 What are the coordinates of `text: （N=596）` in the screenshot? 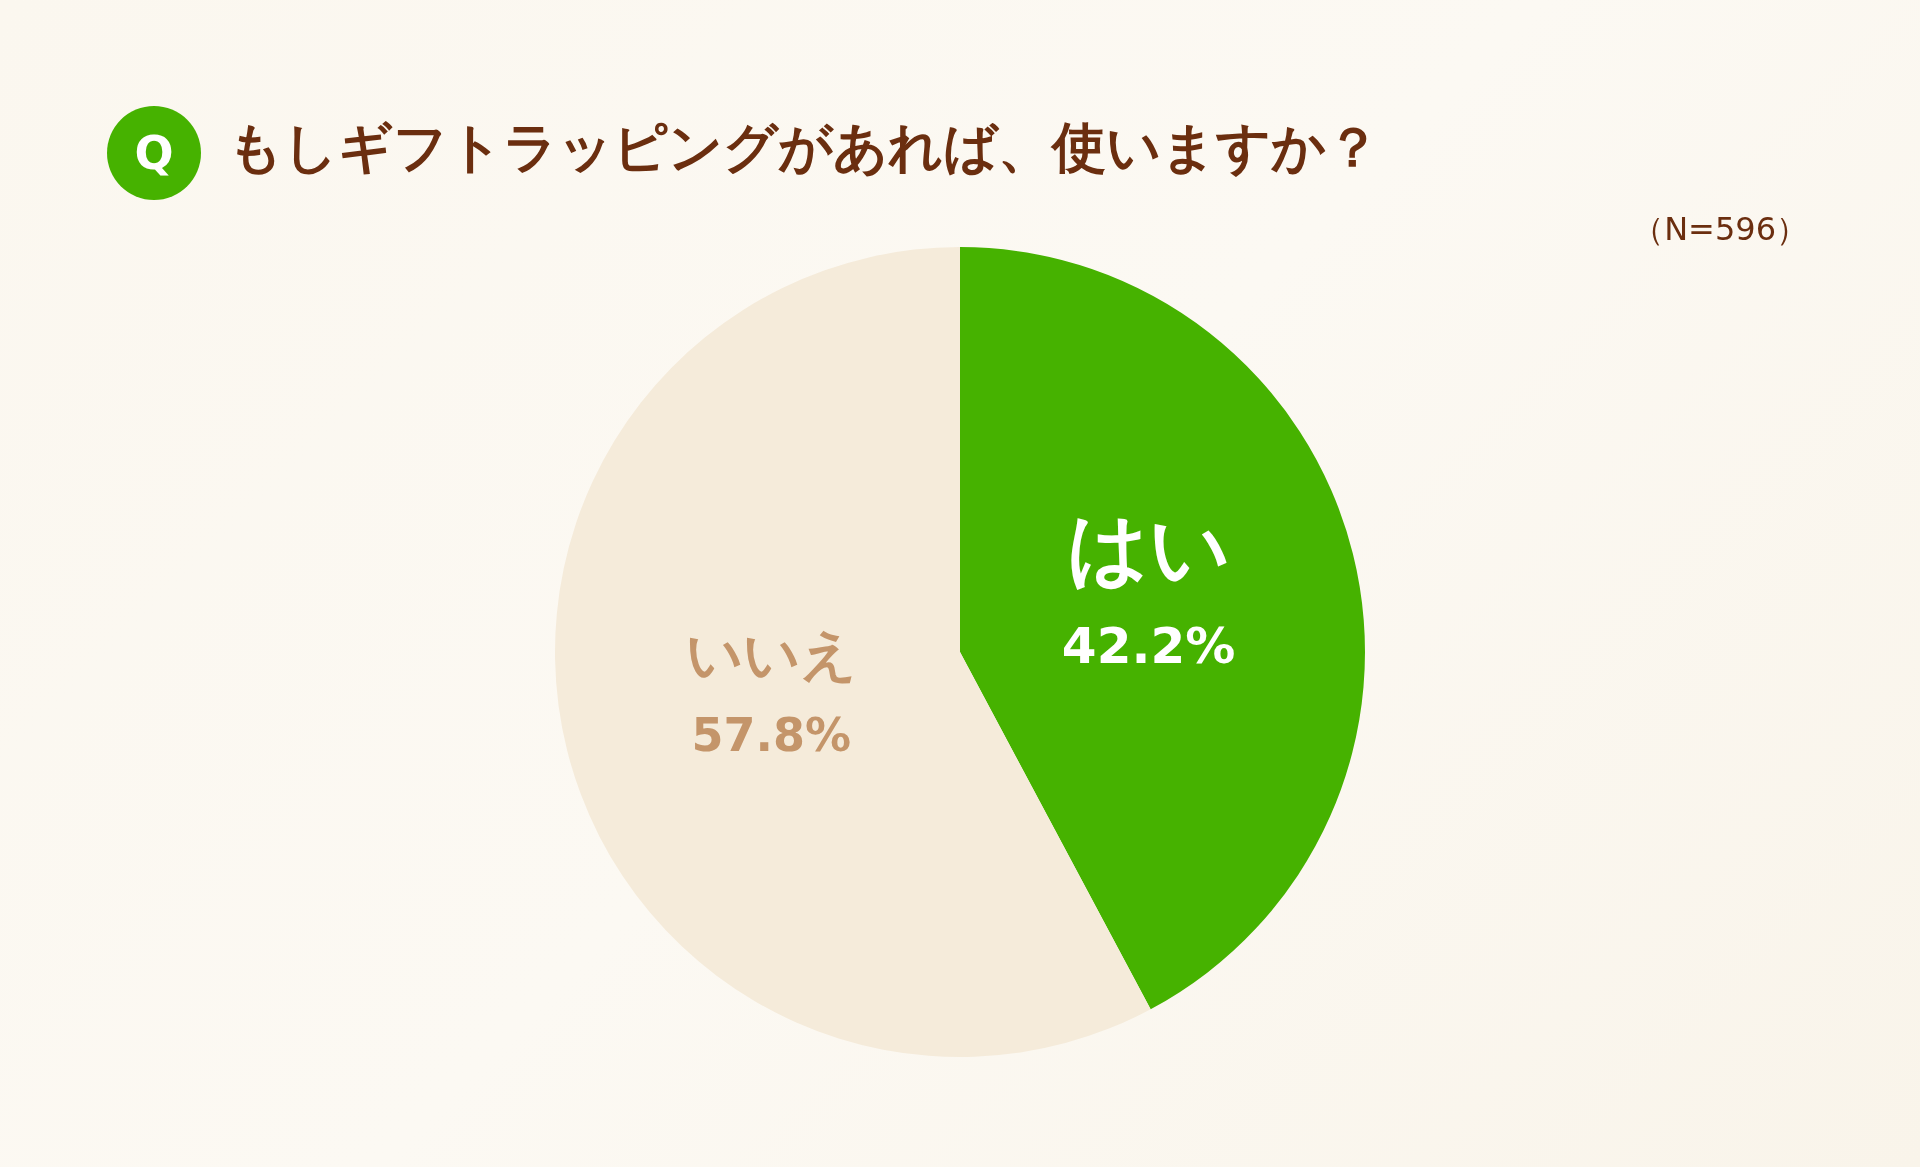 It's located at (1720, 229).